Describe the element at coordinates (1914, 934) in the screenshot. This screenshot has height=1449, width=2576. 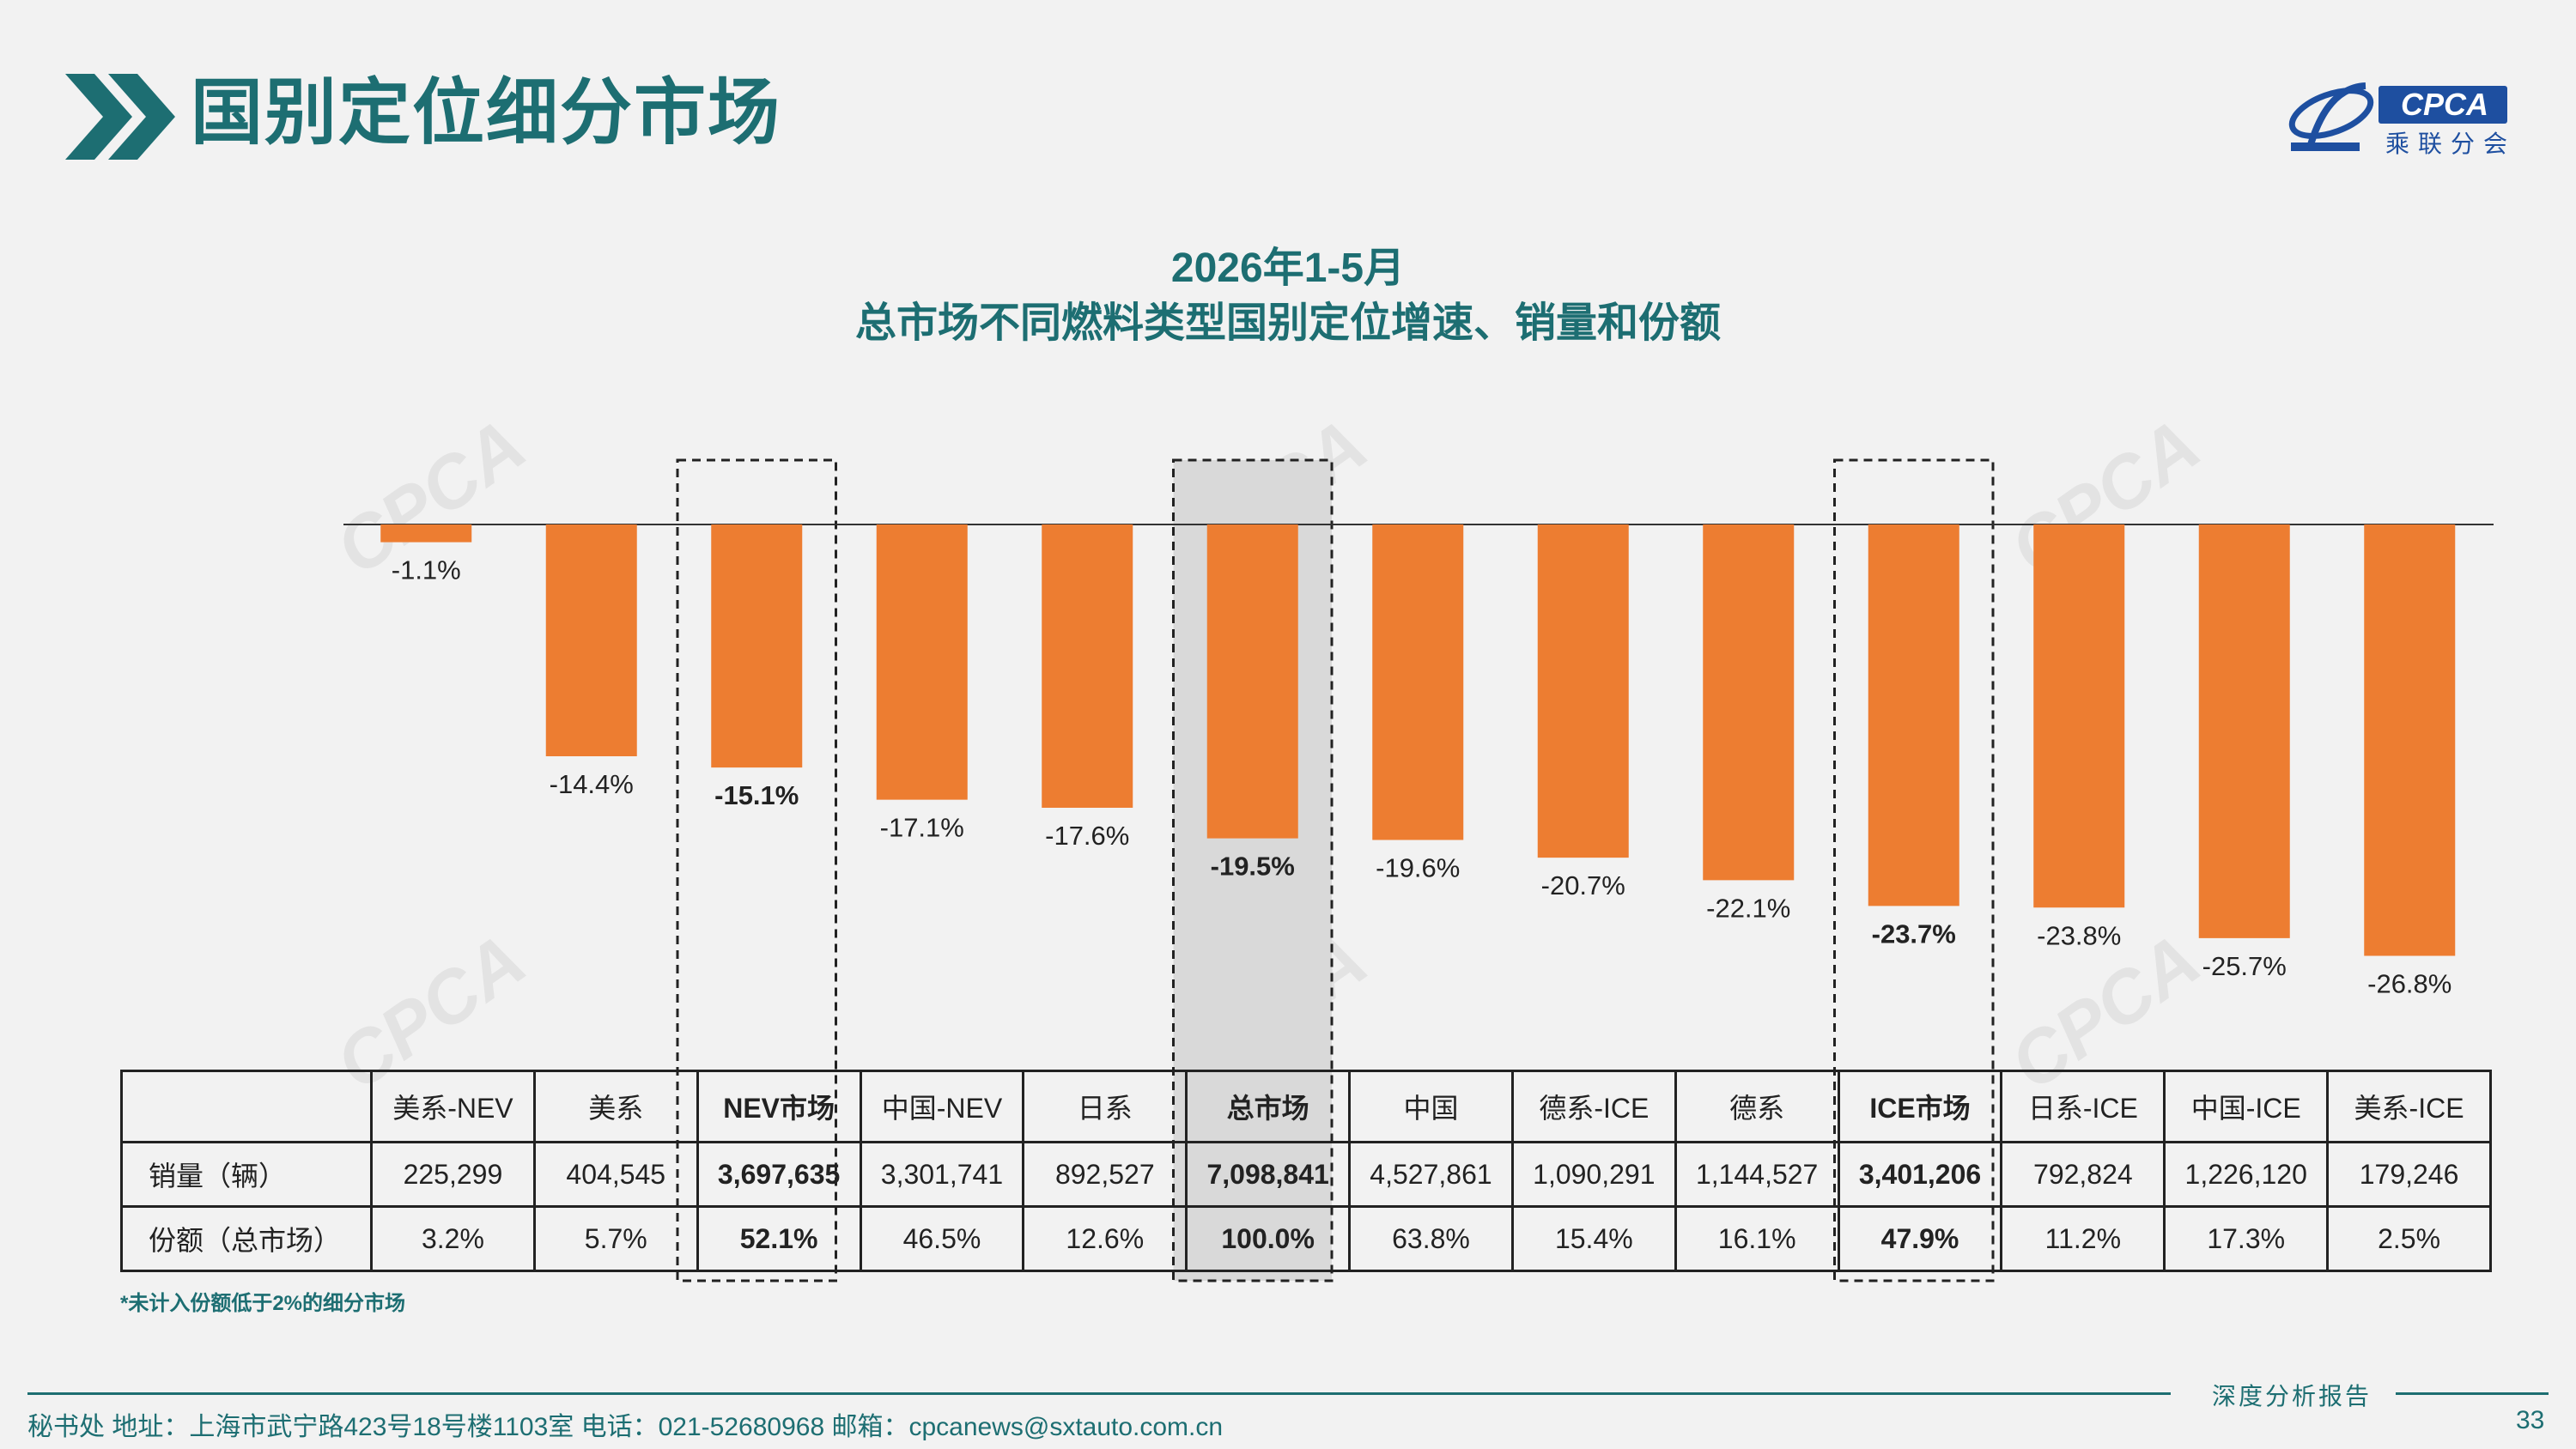
I see `data-label: -23.7%` at that location.